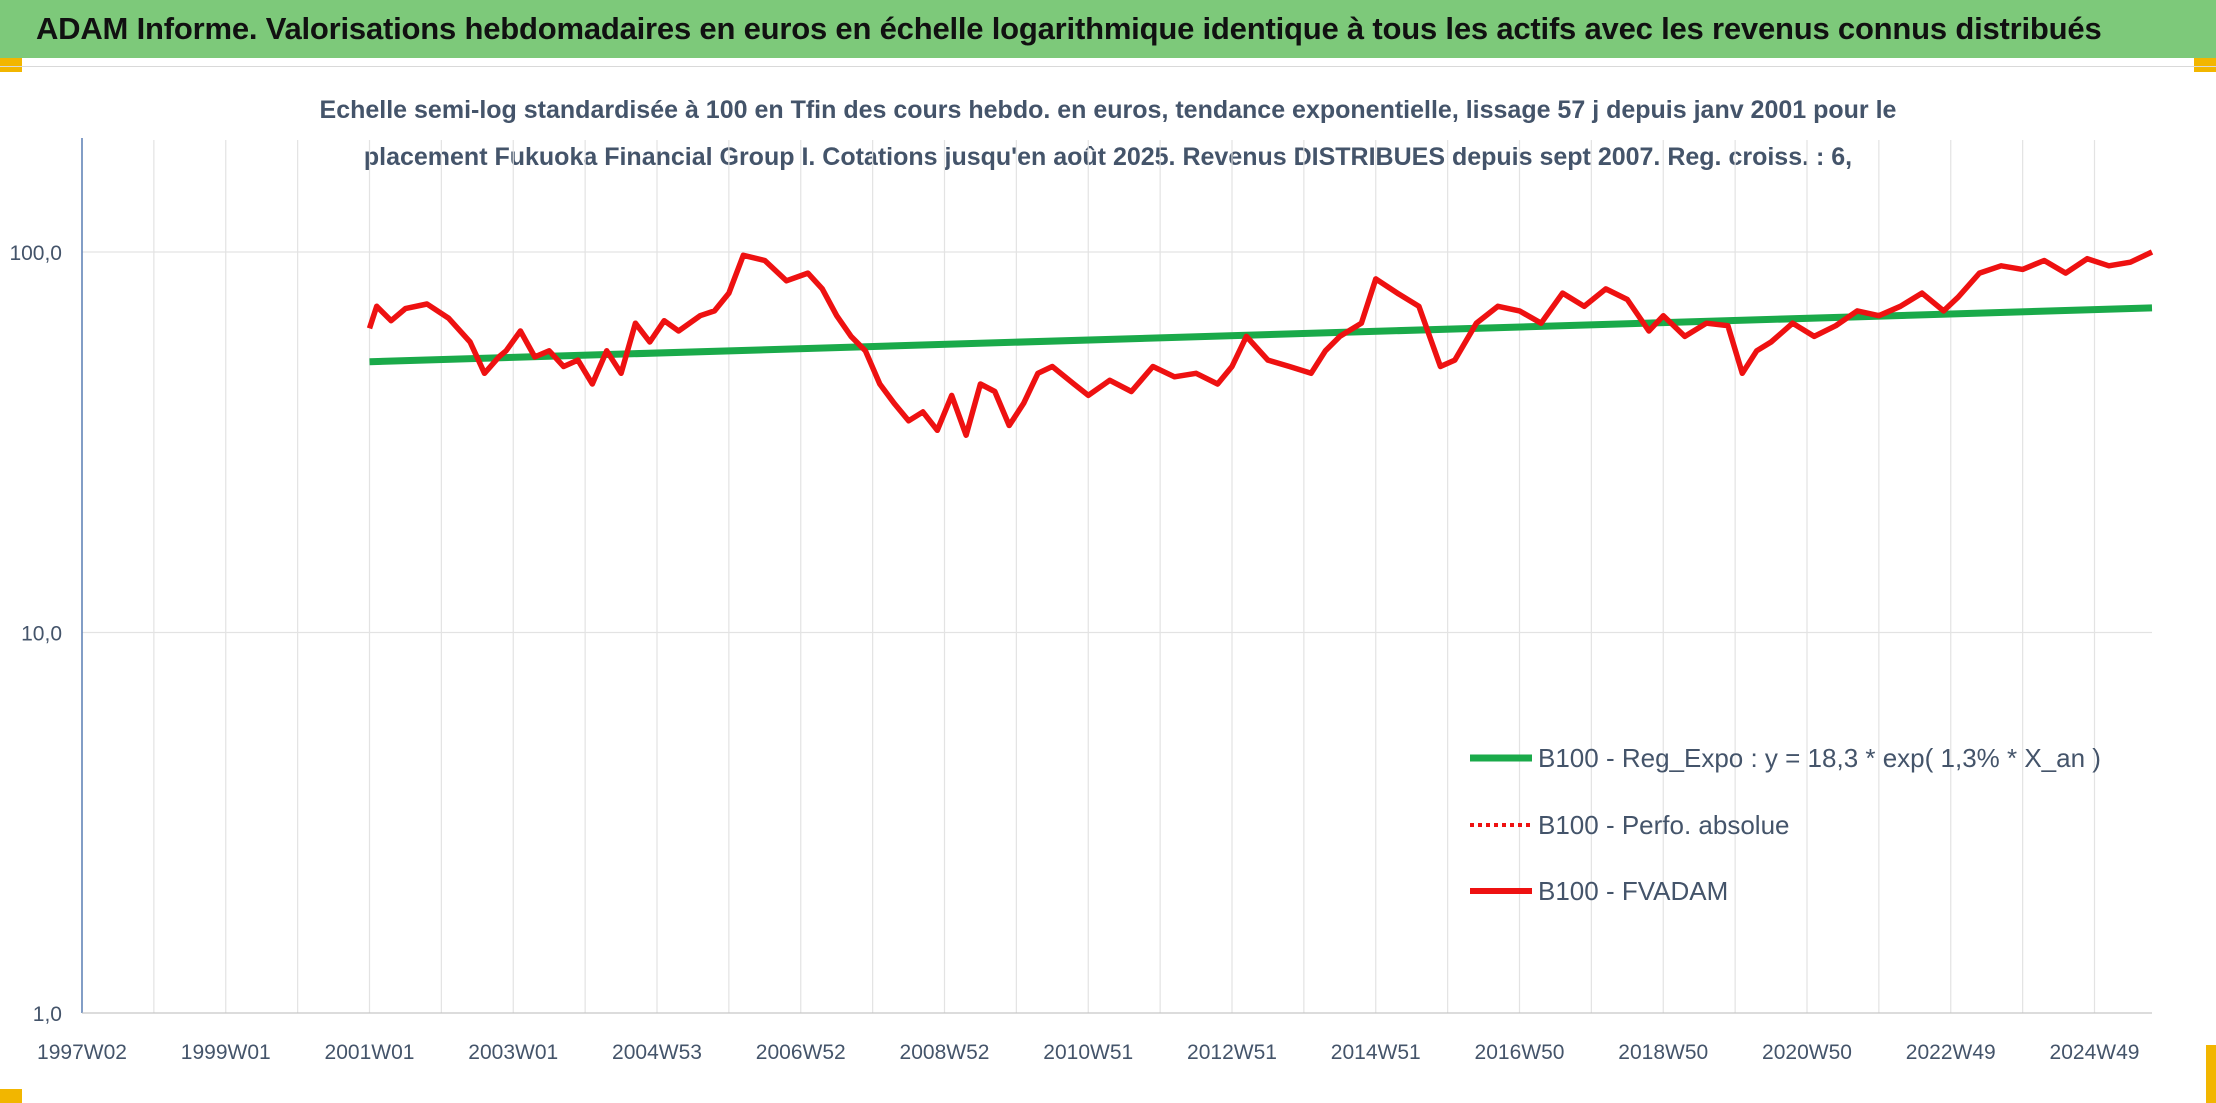 This screenshot has height=1103, width=2216. I want to click on series-fvadam-line, so click(1260, 343).